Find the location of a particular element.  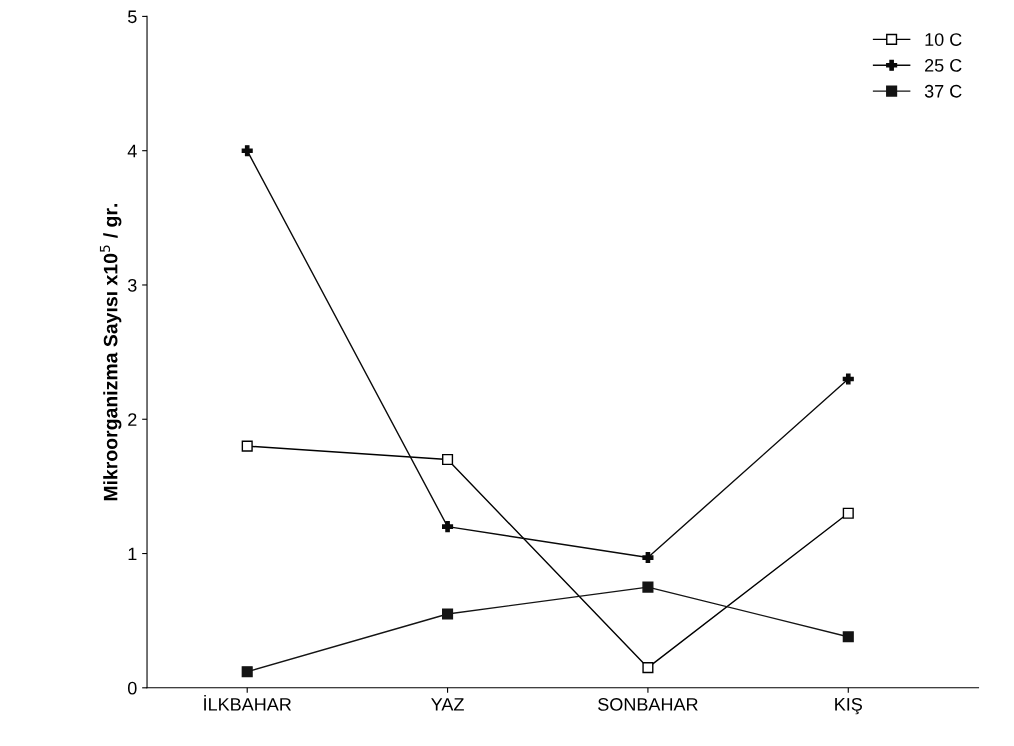

legend-label: 37 C is located at coordinates (943, 91).